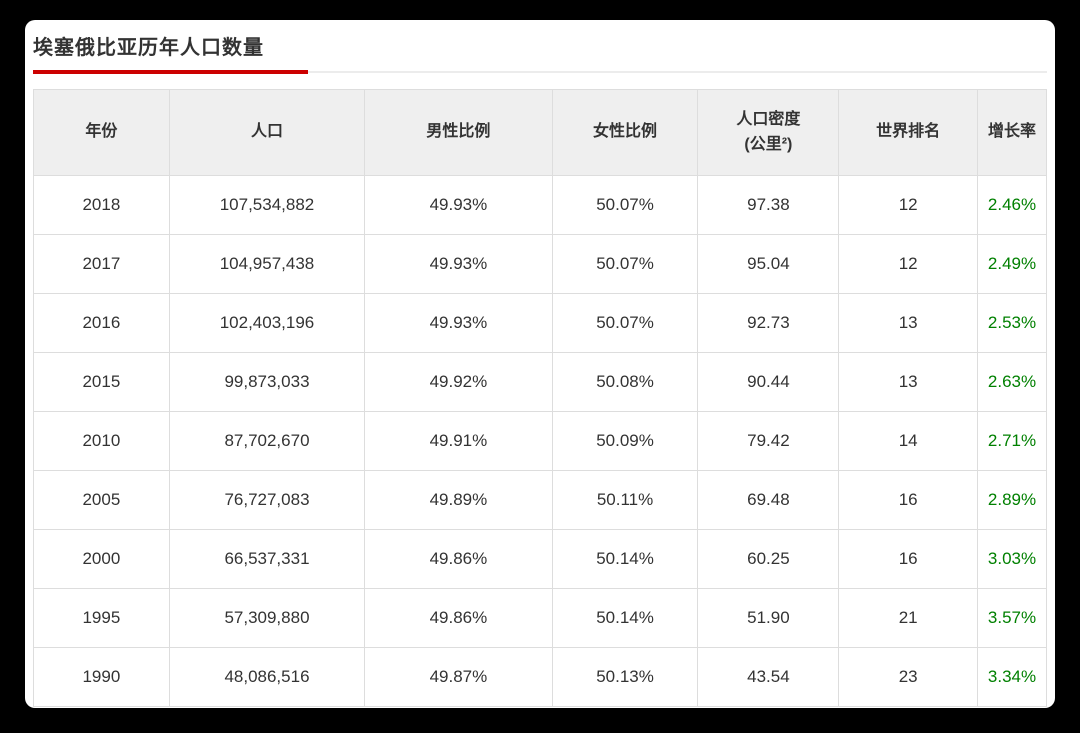 The image size is (1080, 733). I want to click on column-header-6: 增长率, so click(1012, 132).